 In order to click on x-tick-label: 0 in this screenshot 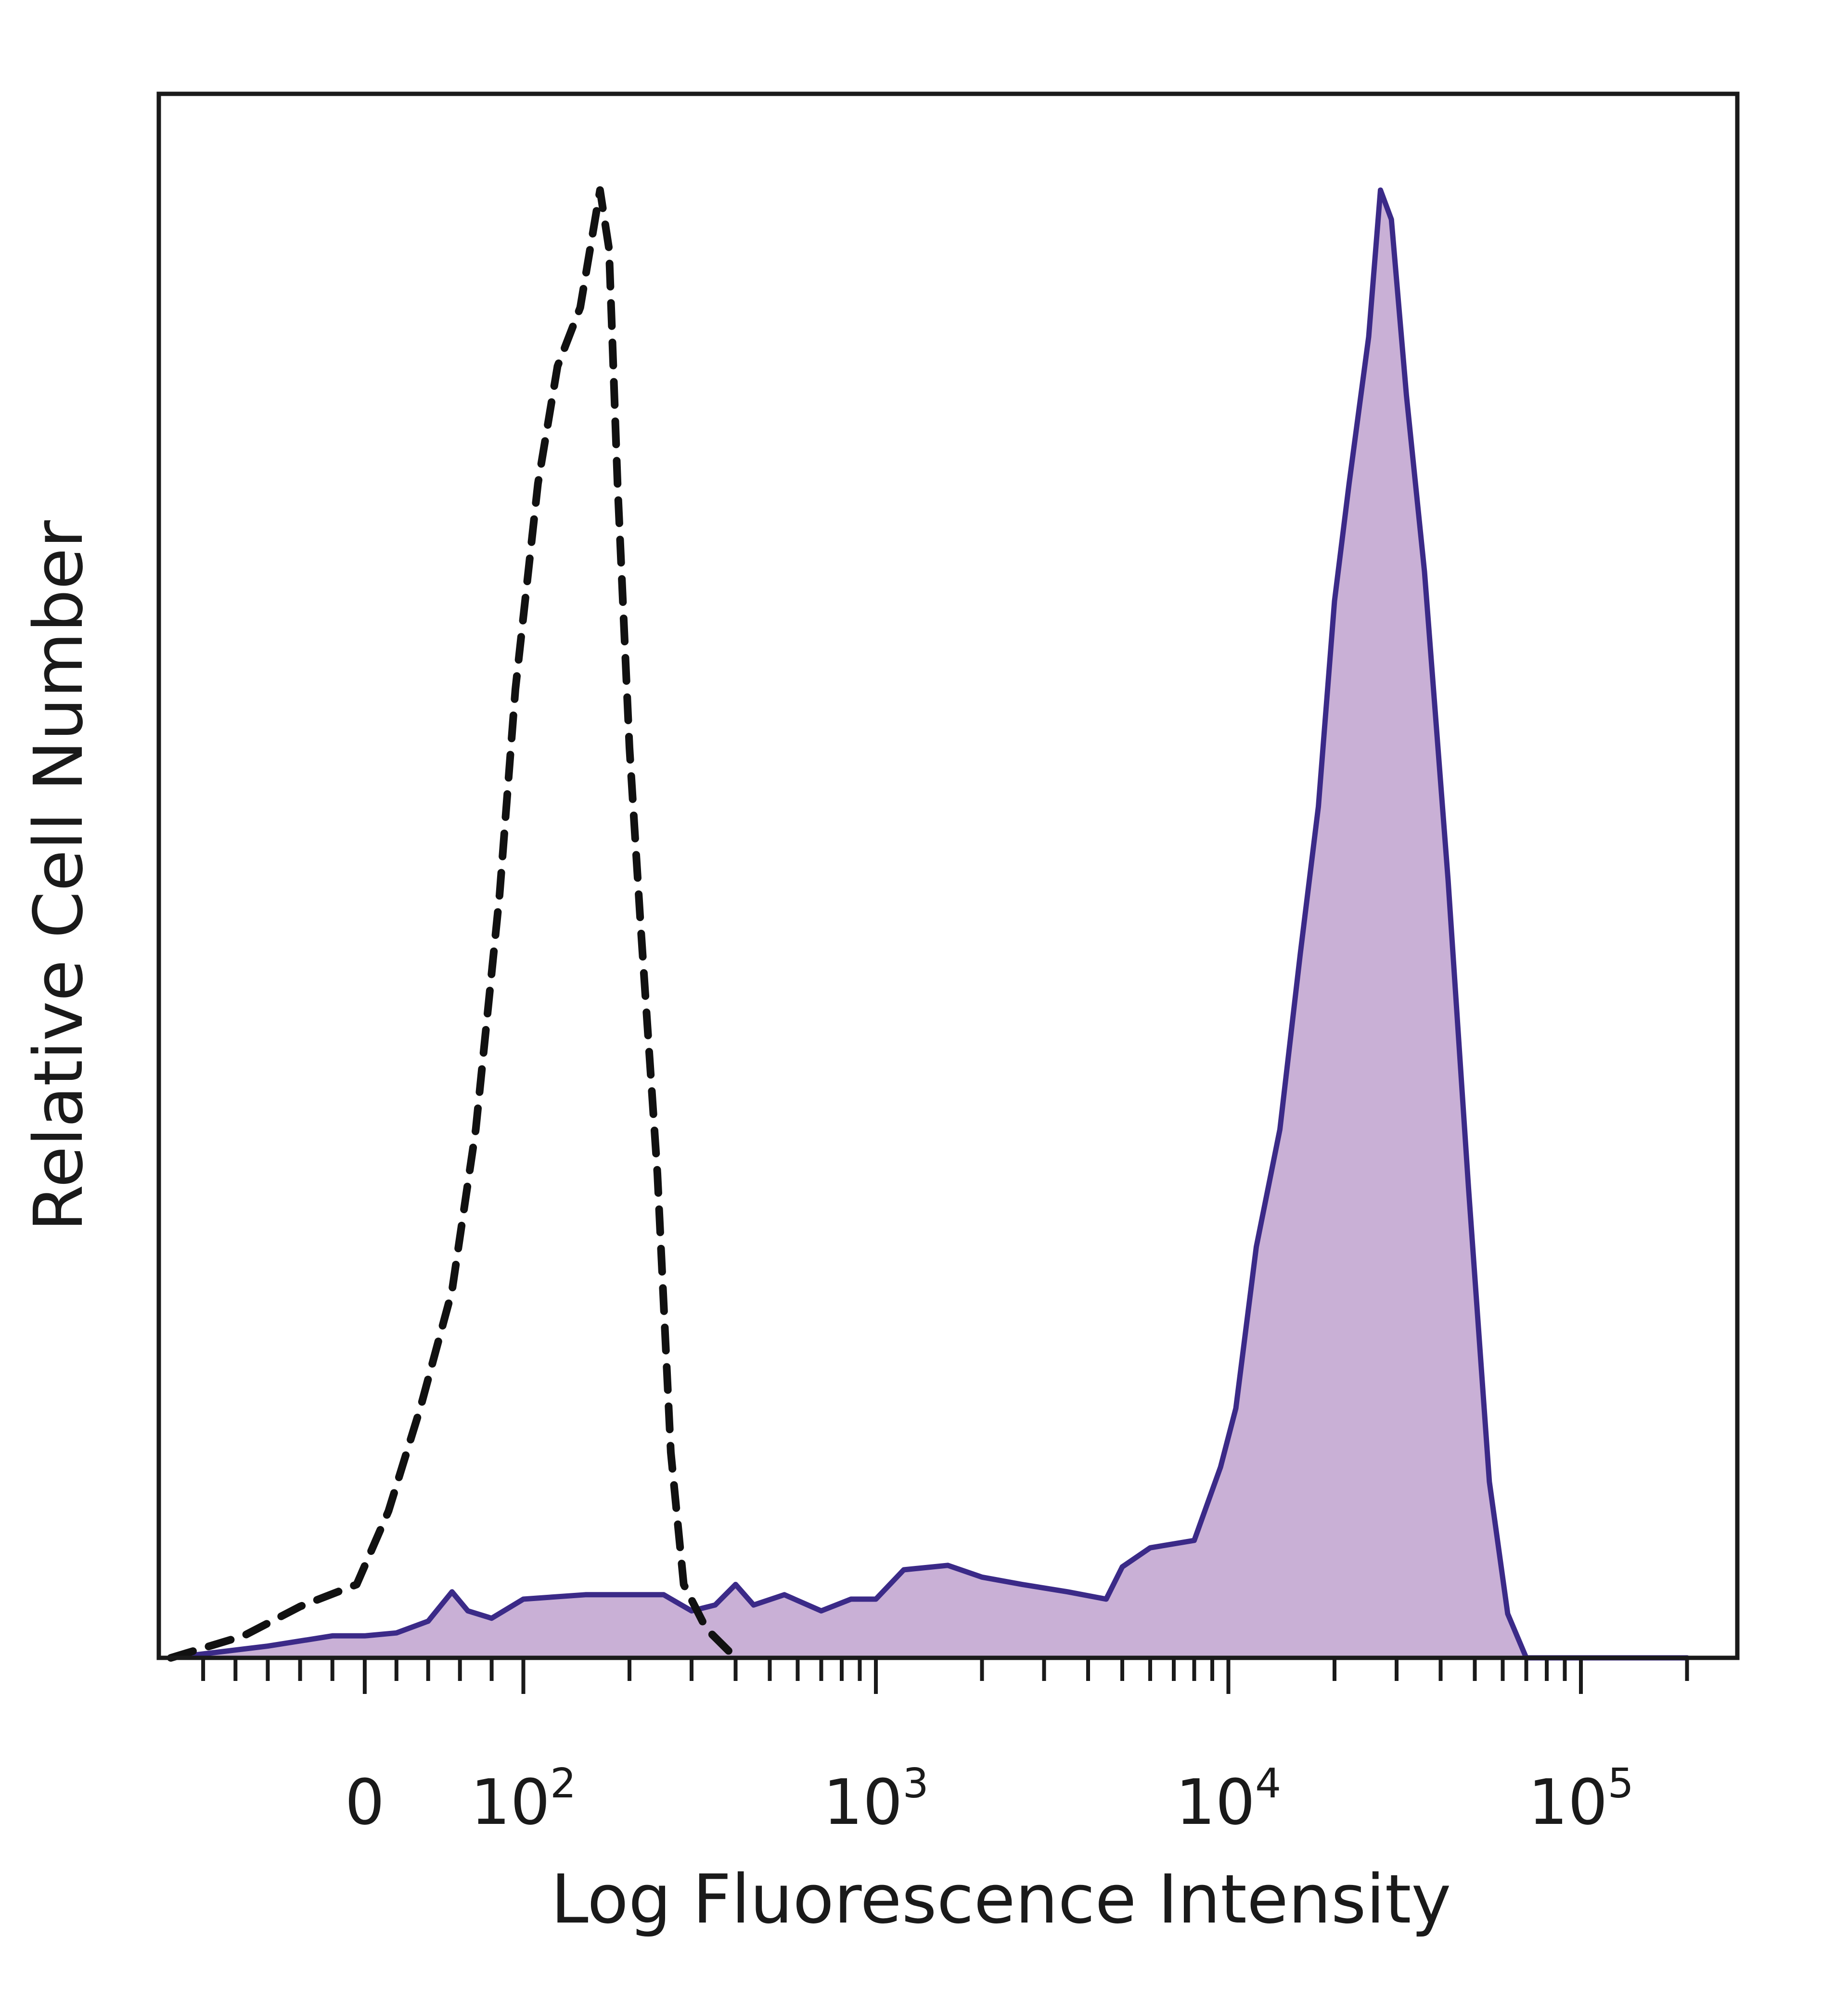, I will do `click(365, 1802)`.